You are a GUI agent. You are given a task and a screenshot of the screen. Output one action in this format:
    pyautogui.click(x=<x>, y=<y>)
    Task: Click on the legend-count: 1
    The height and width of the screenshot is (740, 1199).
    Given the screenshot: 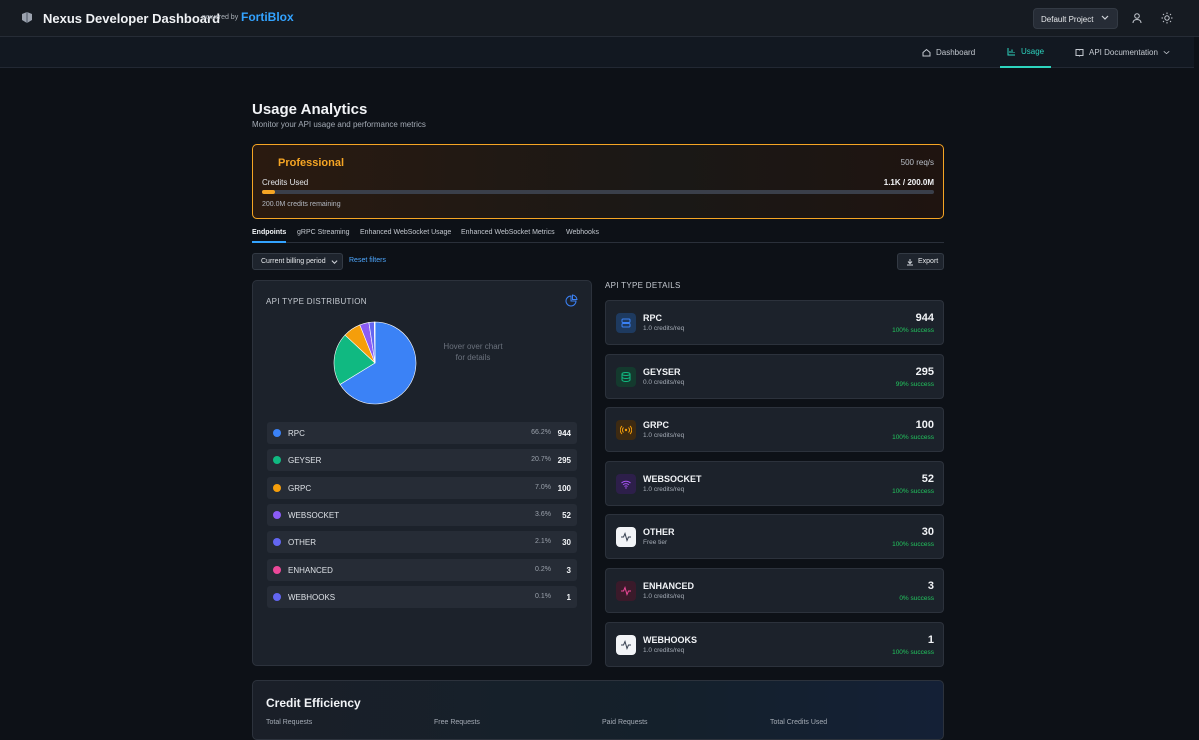 What is the action you would take?
    pyautogui.click(x=569, y=597)
    